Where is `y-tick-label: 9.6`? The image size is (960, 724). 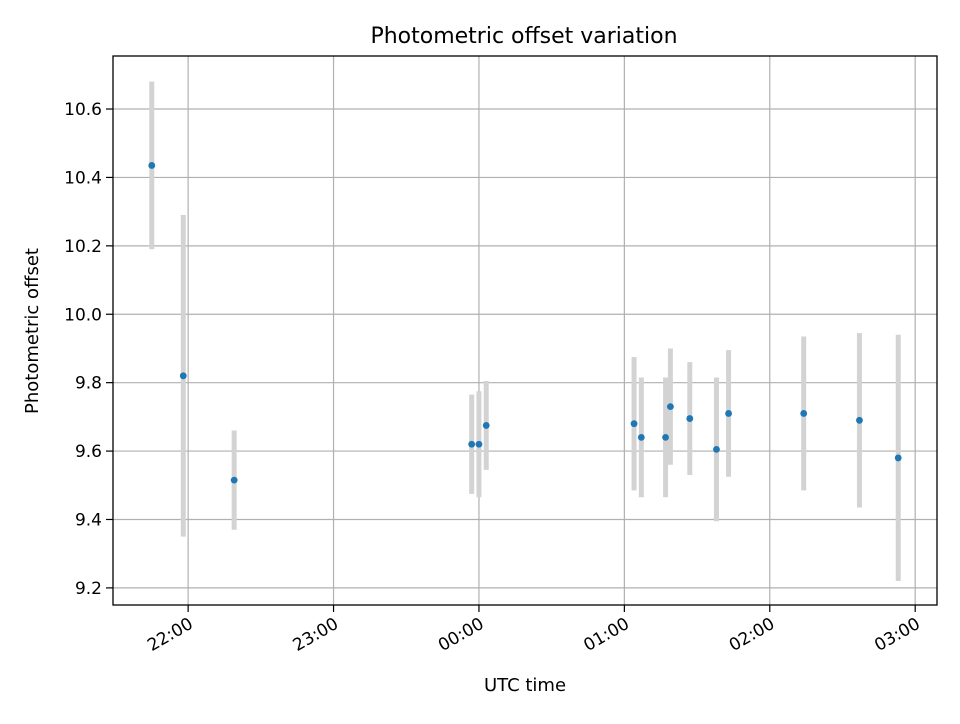 y-tick-label: 9.6 is located at coordinates (88, 452).